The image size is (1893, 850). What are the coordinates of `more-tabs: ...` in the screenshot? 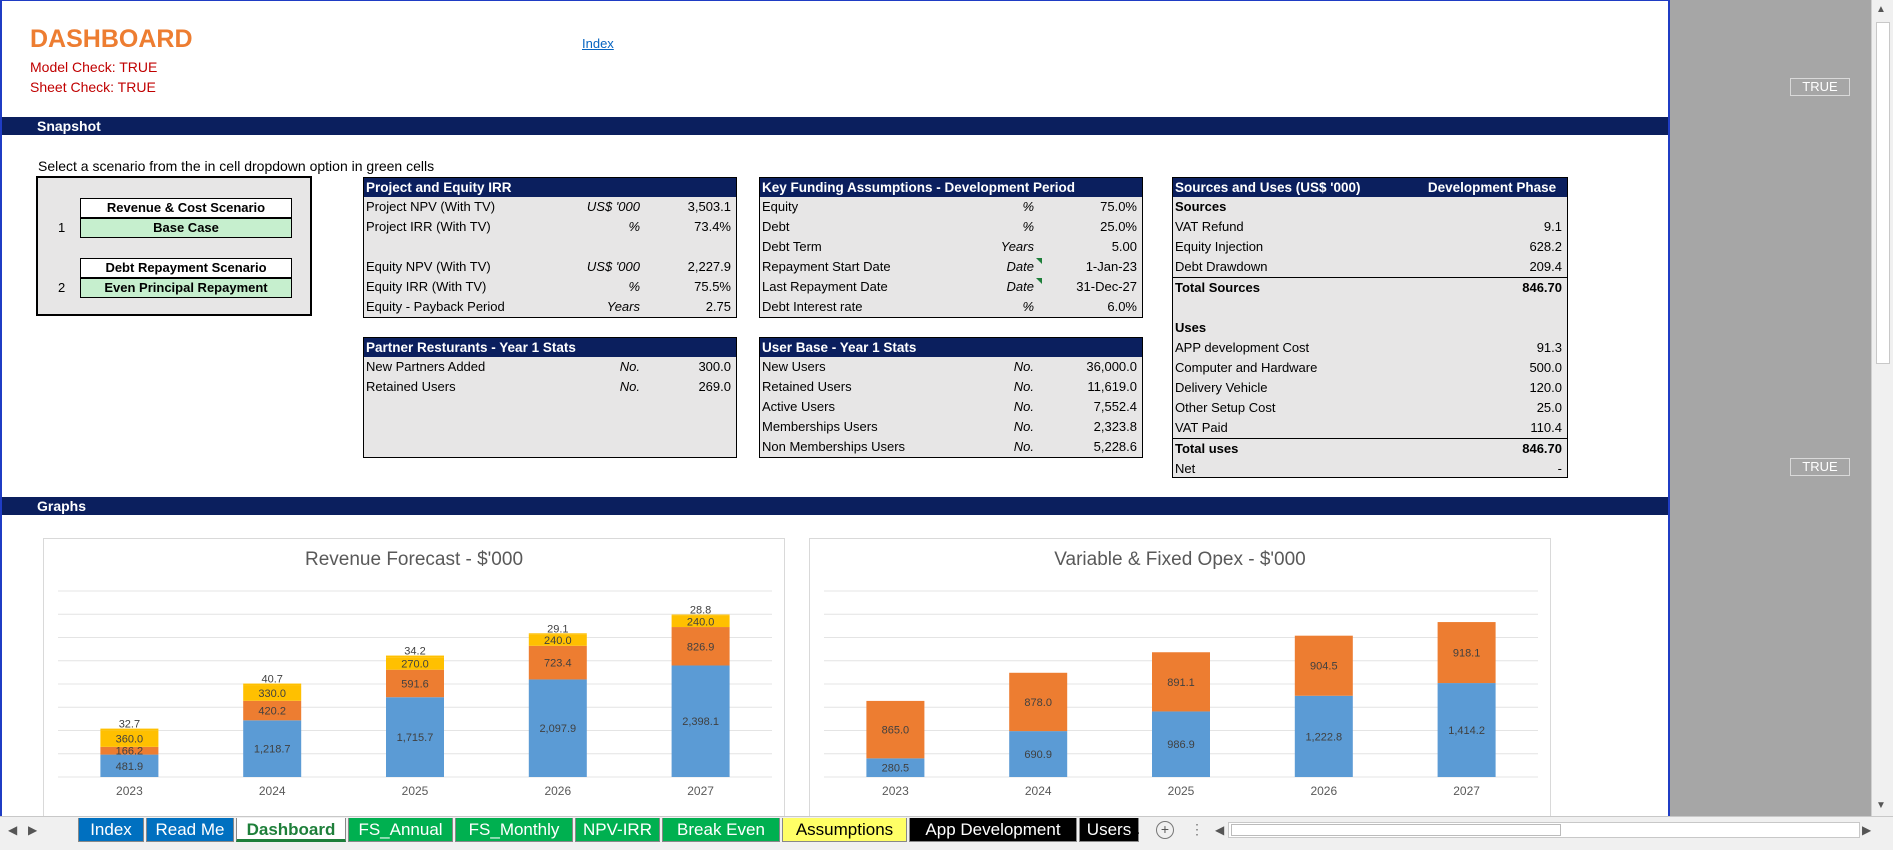 It's located at (1133, 828).